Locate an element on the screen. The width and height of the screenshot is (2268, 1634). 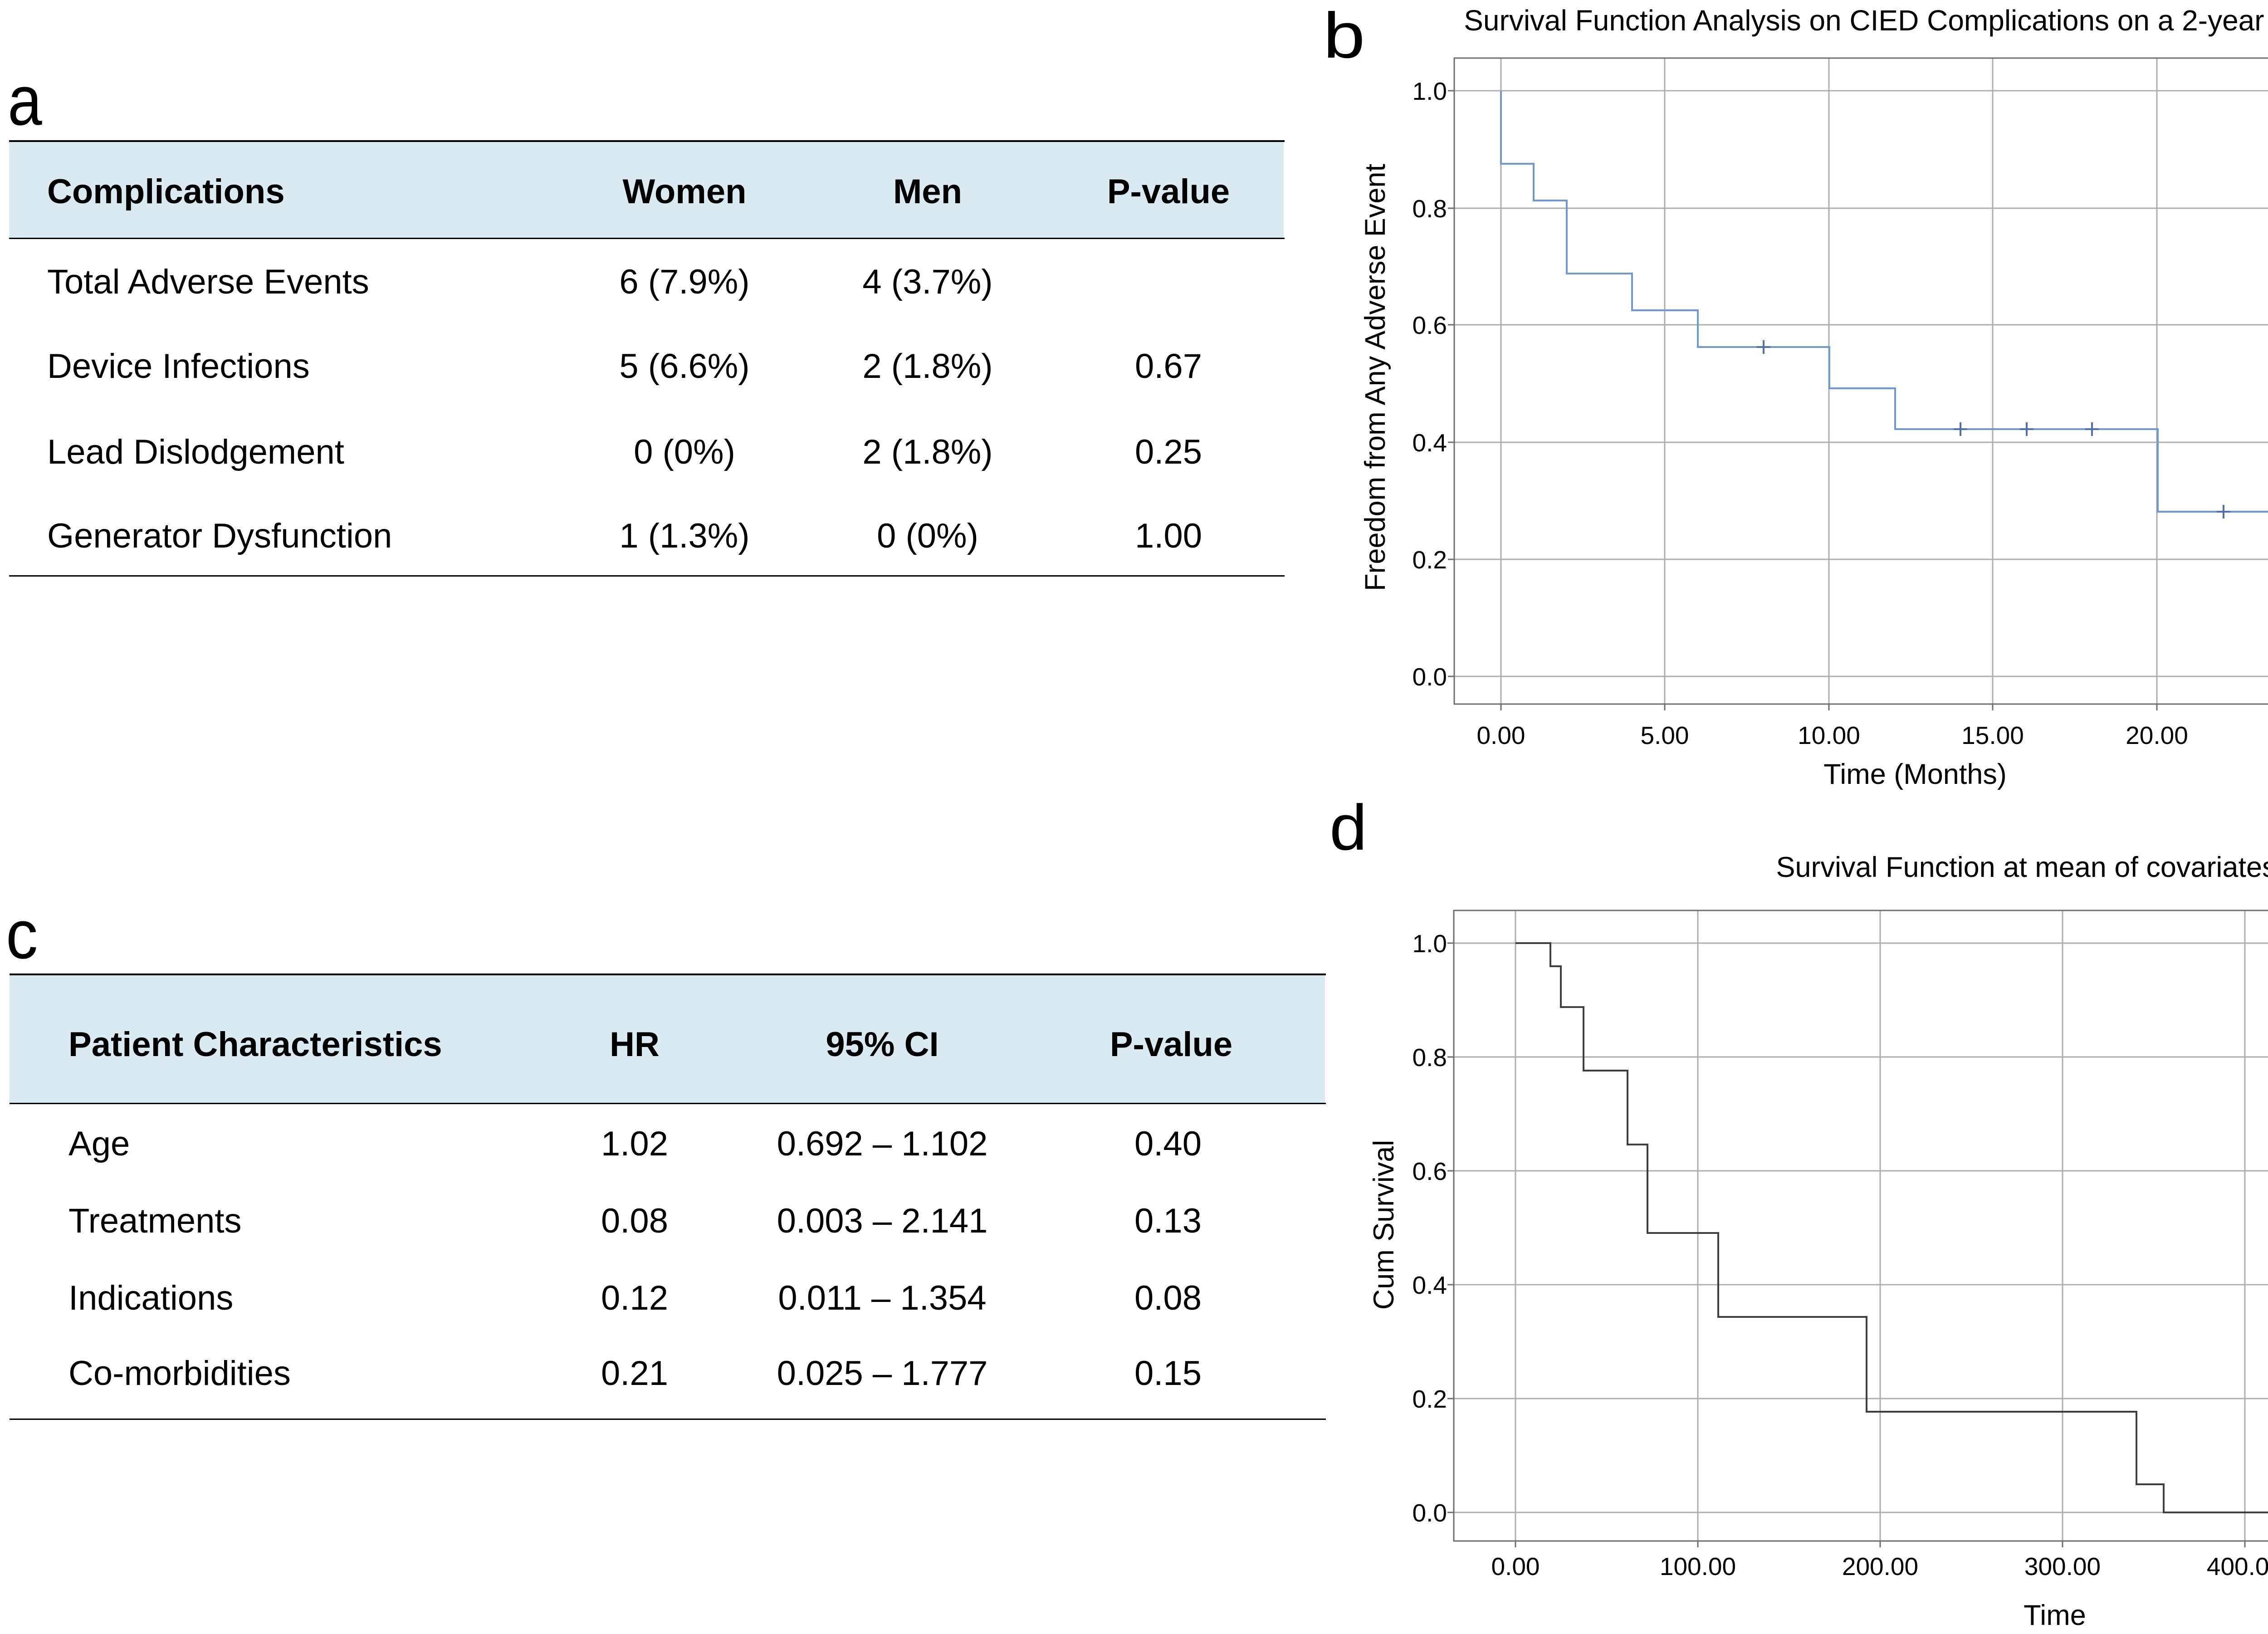
svg-text: 100.00 is located at coordinates (1698, 1566).